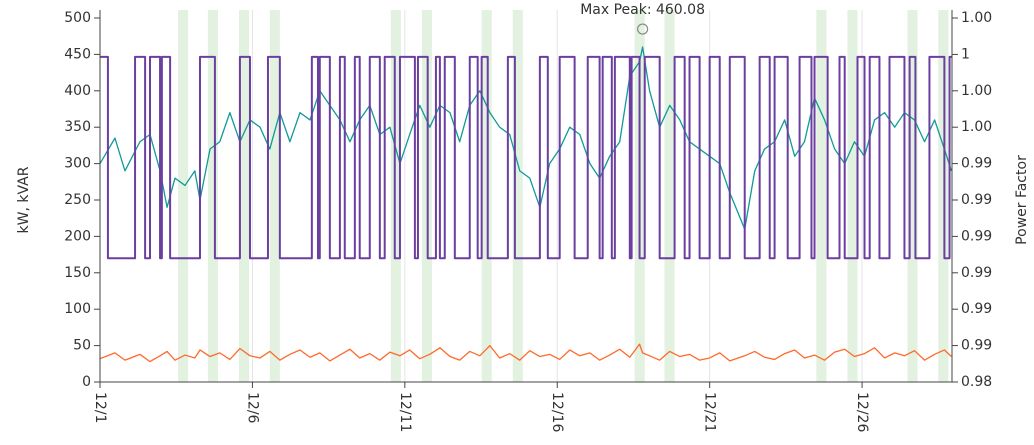  I want to click on x-tick-label: 12/21, so click(710, 412).